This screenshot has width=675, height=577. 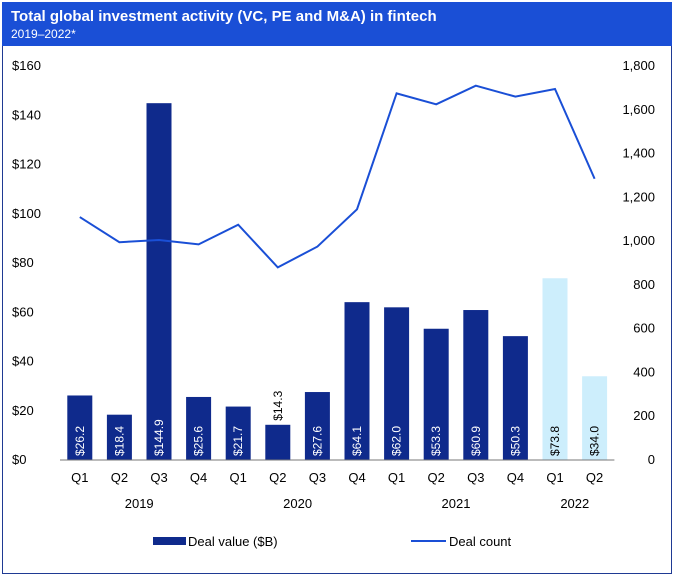 I want to click on left-axis-tick-label: $20, so click(x=23, y=410).